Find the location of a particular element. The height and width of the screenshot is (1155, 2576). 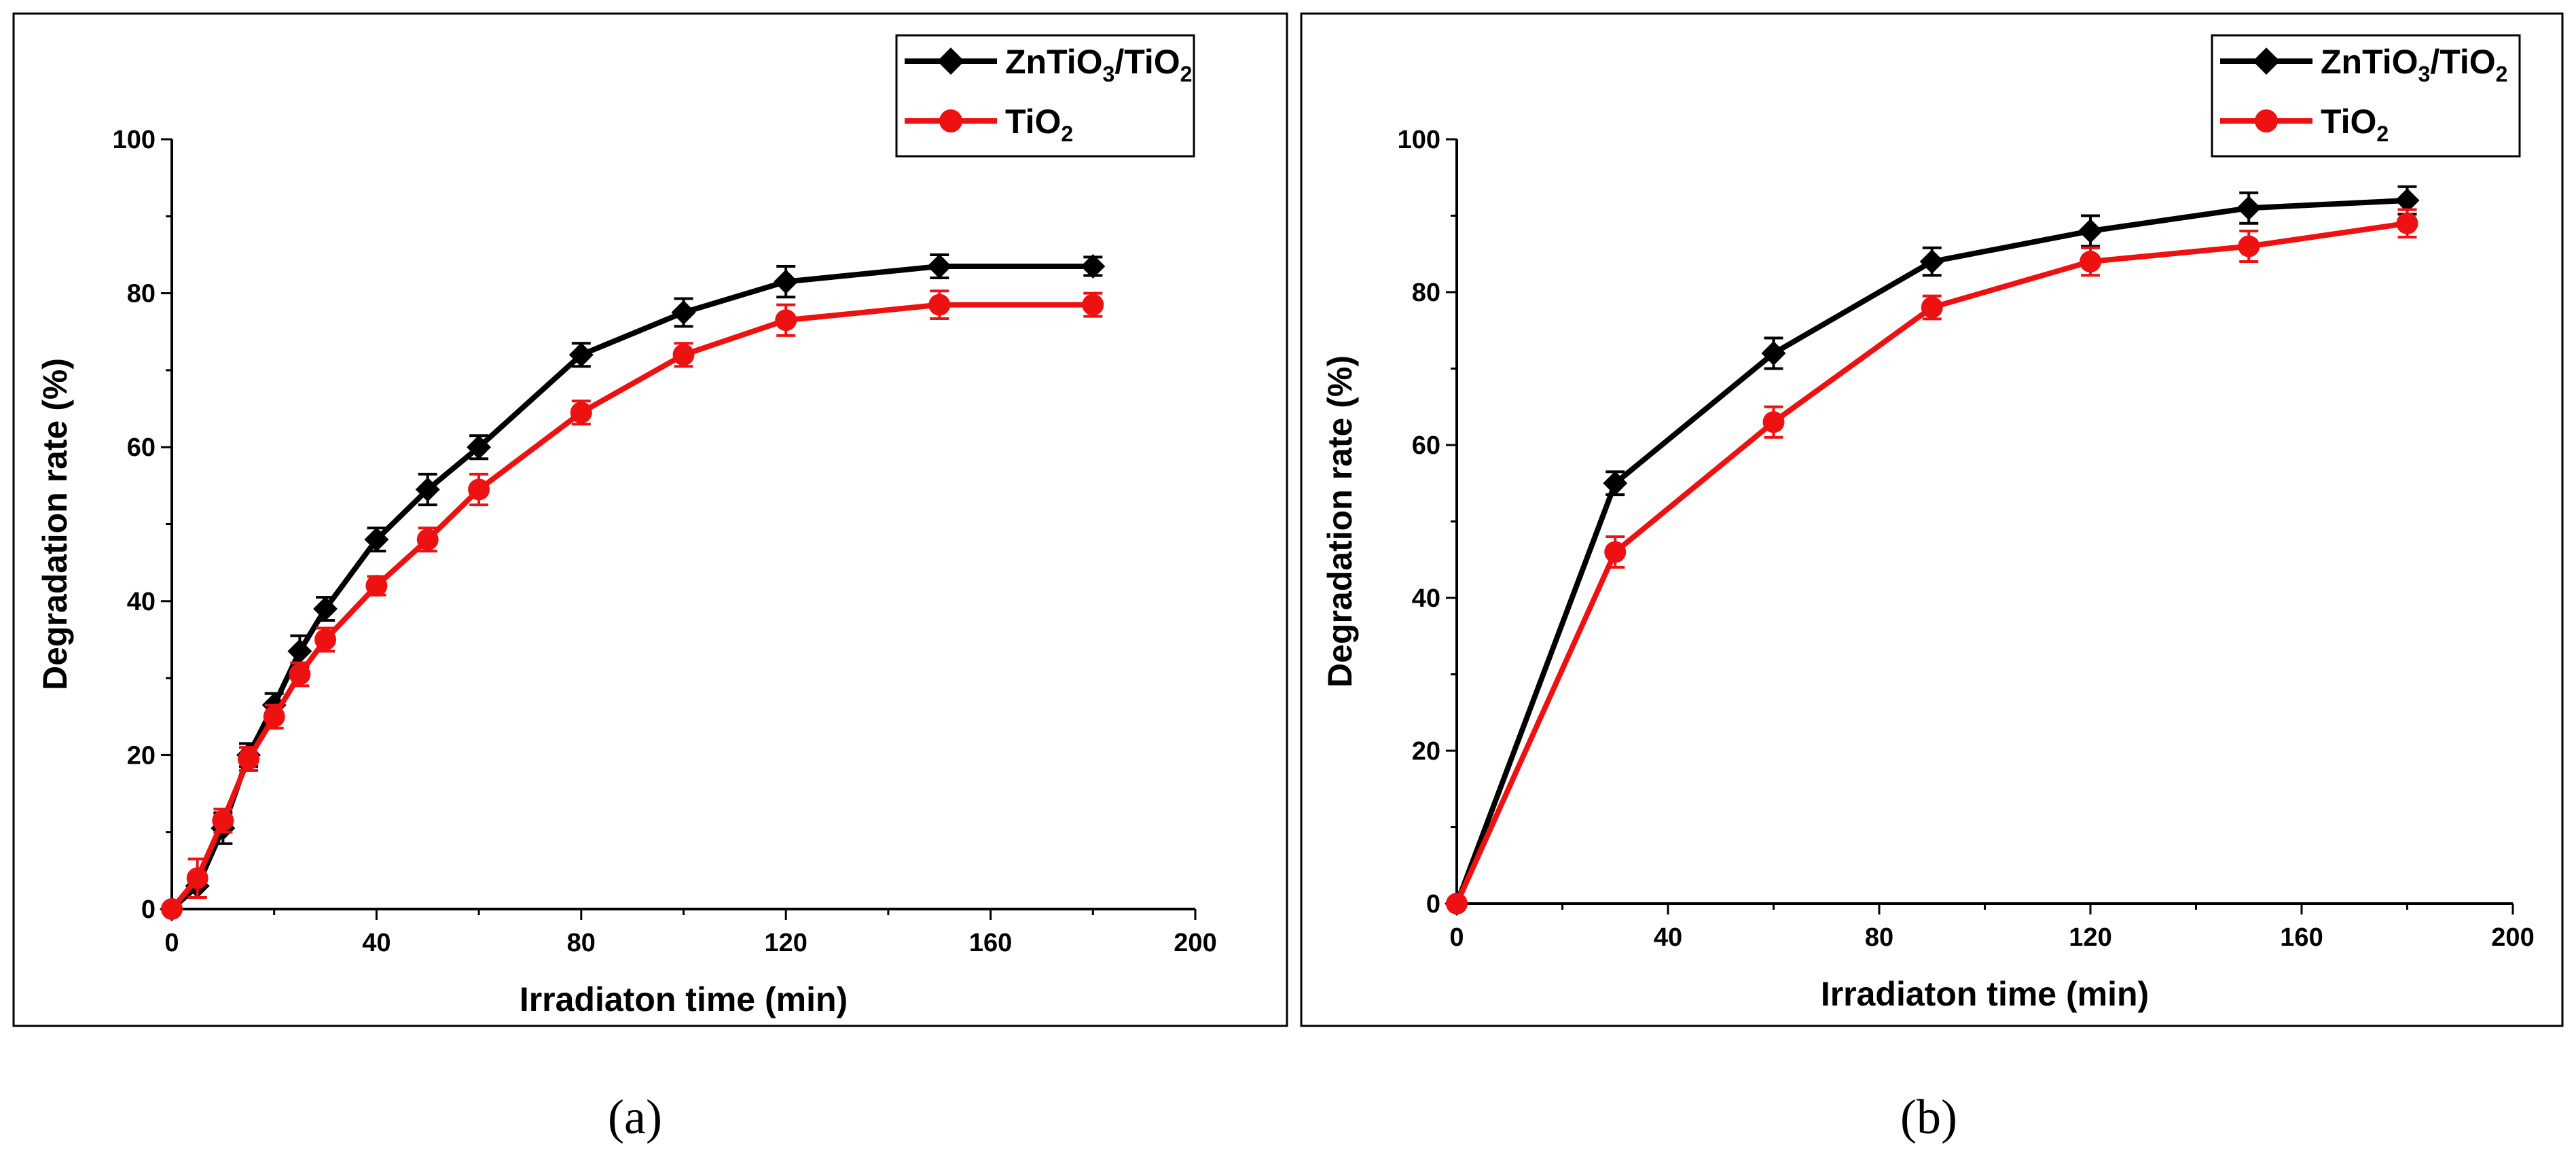

panel-caption: (b) is located at coordinates (1928, 1117).